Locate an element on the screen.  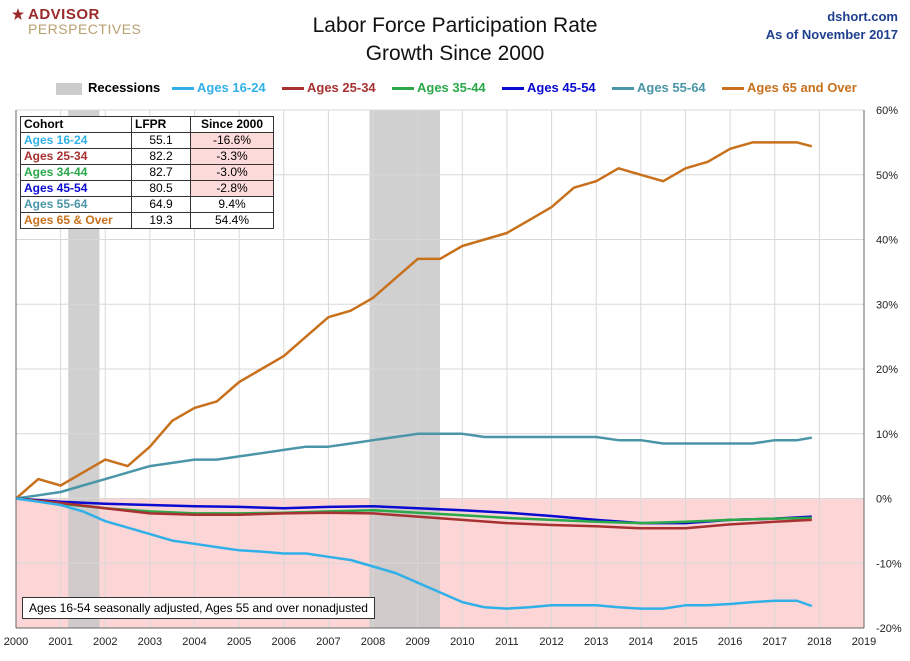
legend-label: Ages 65 and Over is located at coordinates (802, 87).